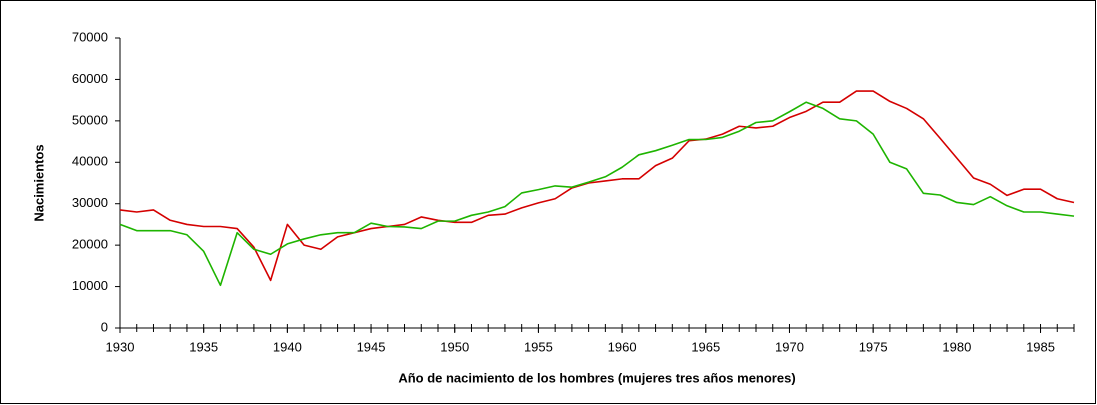 This screenshot has width=1097, height=405. What do you see at coordinates (38, 182) in the screenshot?
I see `y-axis-label: Nacimientos` at bounding box center [38, 182].